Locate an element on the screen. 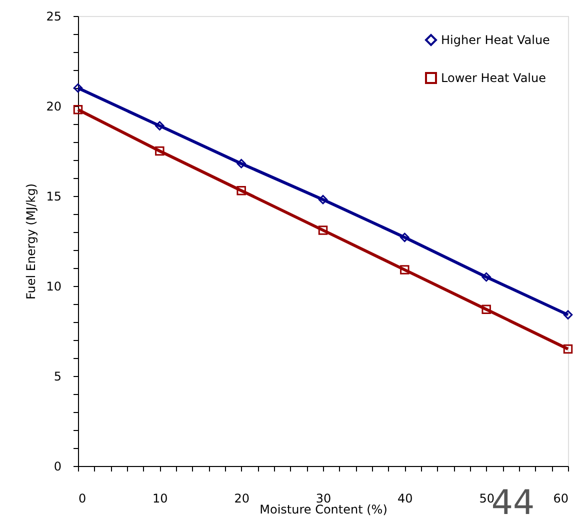  y-tick-label: 5 is located at coordinates (58, 377).